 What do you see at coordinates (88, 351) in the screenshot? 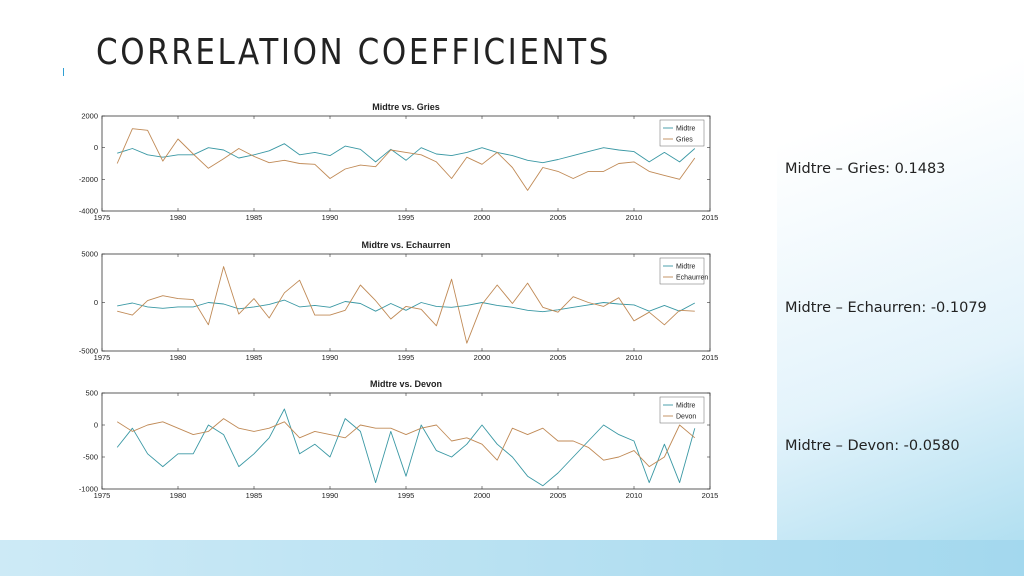
I see `y-tick-label: -5000` at bounding box center [88, 351].